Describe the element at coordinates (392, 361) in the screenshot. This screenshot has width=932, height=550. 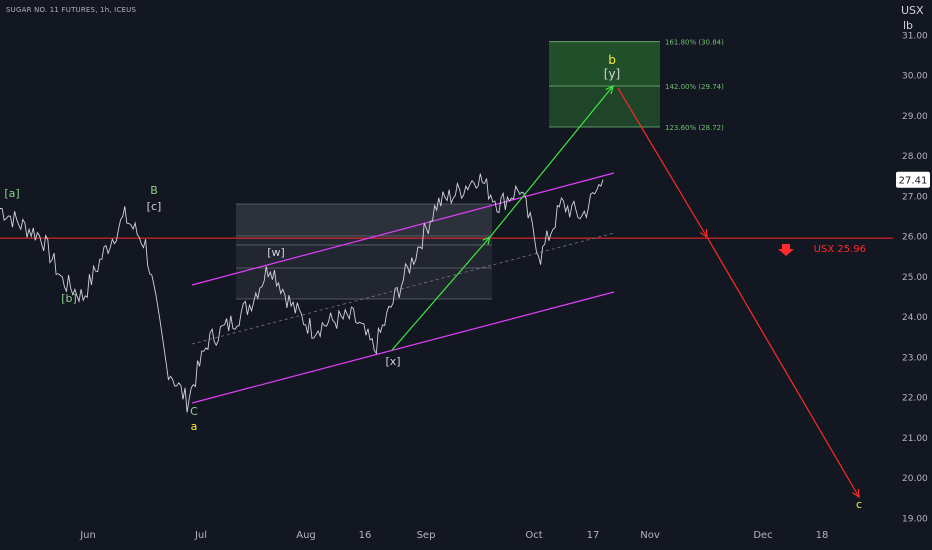
I see `wave-label: [x]` at that location.